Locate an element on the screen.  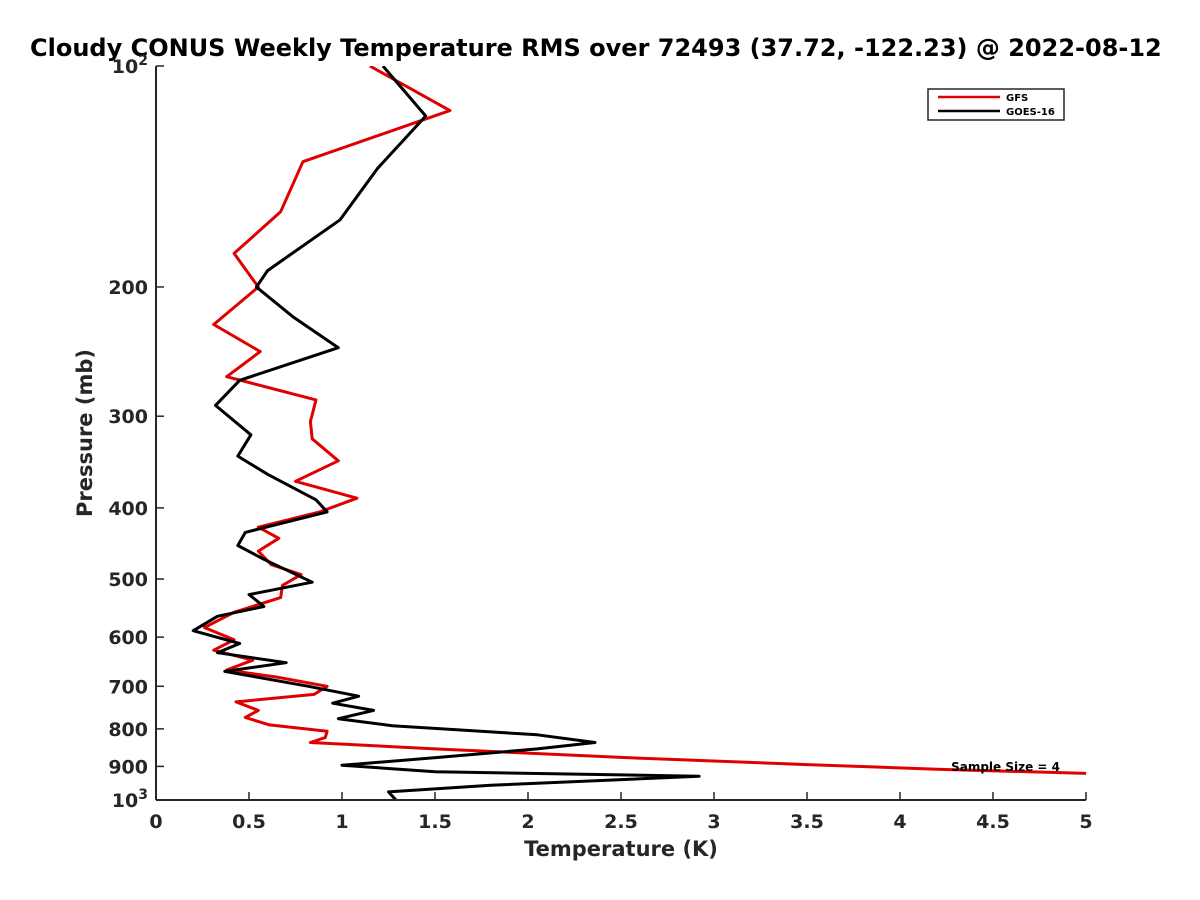
y-ticks: 10² 200 300 400 500 600 700 800 900 10³ is located at coordinates (136, 432).